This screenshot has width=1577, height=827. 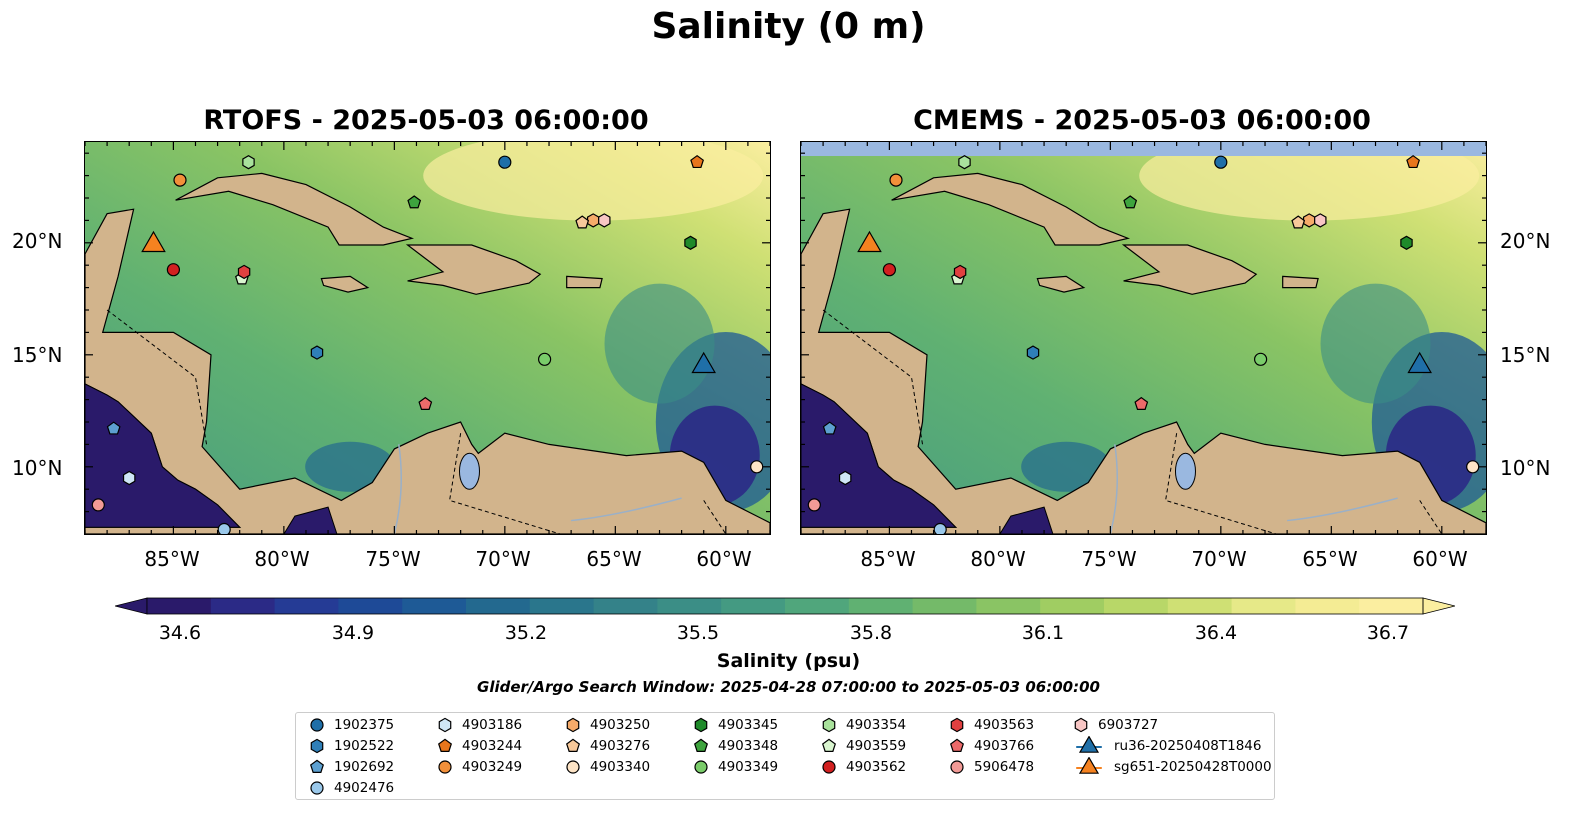 What do you see at coordinates (876, 746) in the screenshot?
I see `legend-label: 4903559` at bounding box center [876, 746].